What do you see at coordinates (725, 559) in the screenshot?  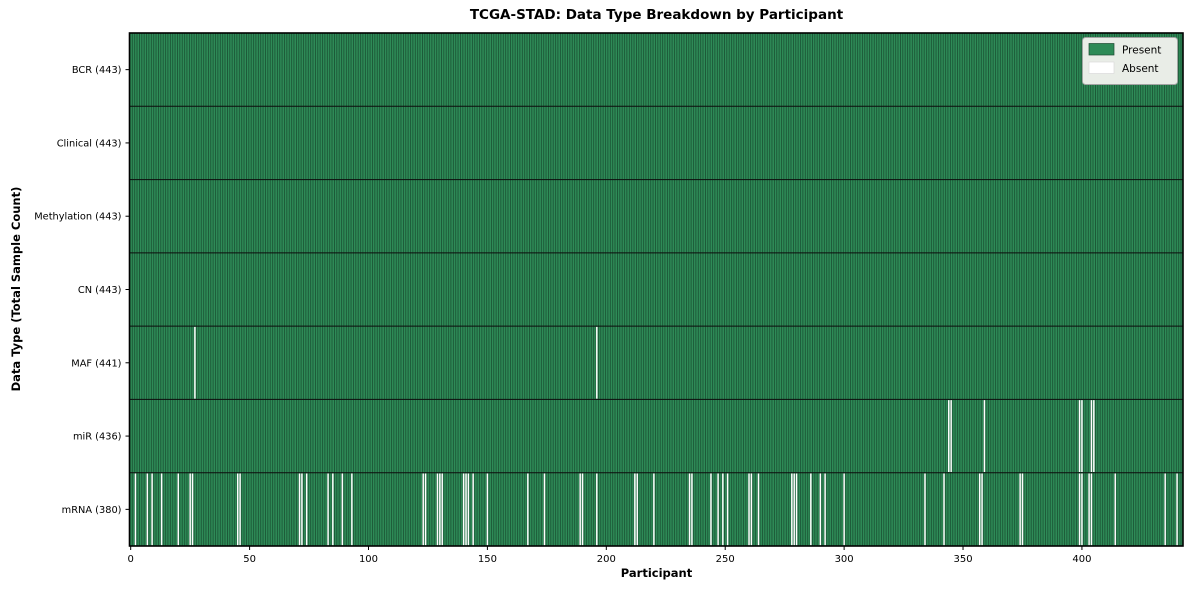 I see `x-tick-label: 250` at bounding box center [725, 559].